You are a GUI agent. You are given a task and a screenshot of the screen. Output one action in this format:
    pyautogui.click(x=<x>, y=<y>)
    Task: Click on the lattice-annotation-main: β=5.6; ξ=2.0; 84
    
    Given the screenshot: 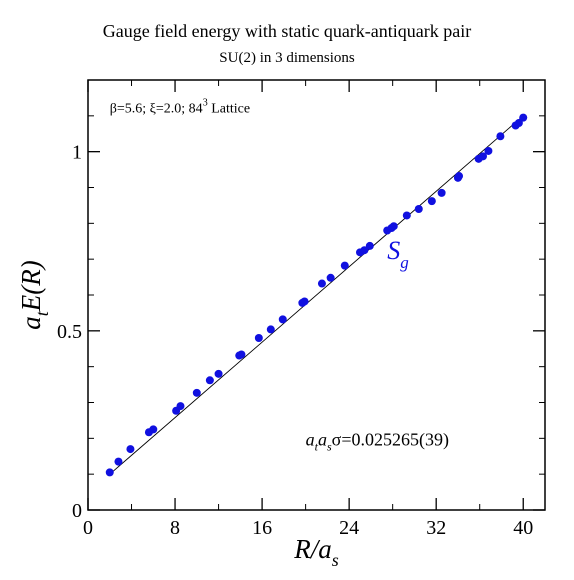 What is the action you would take?
    pyautogui.click(x=156, y=108)
    